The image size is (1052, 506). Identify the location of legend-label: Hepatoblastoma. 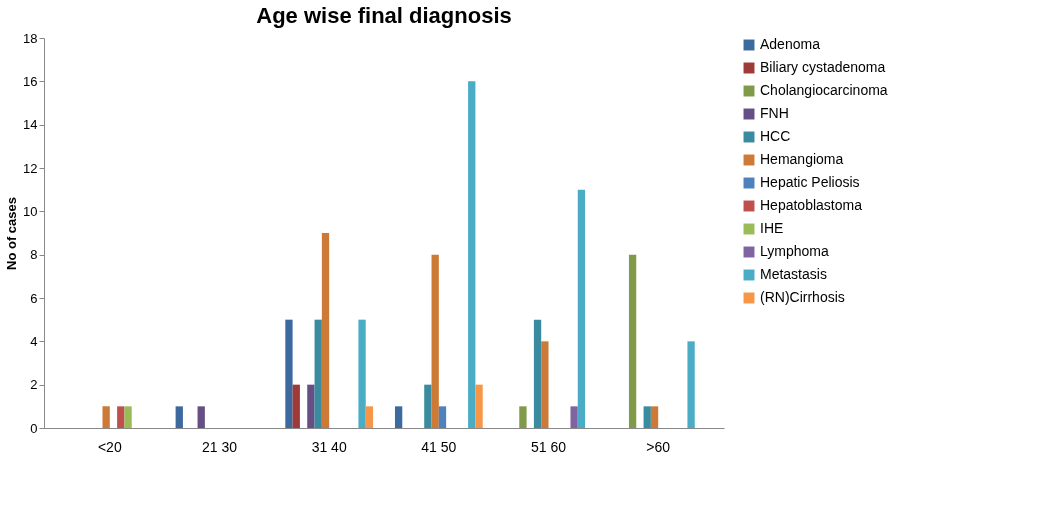
(811, 205).